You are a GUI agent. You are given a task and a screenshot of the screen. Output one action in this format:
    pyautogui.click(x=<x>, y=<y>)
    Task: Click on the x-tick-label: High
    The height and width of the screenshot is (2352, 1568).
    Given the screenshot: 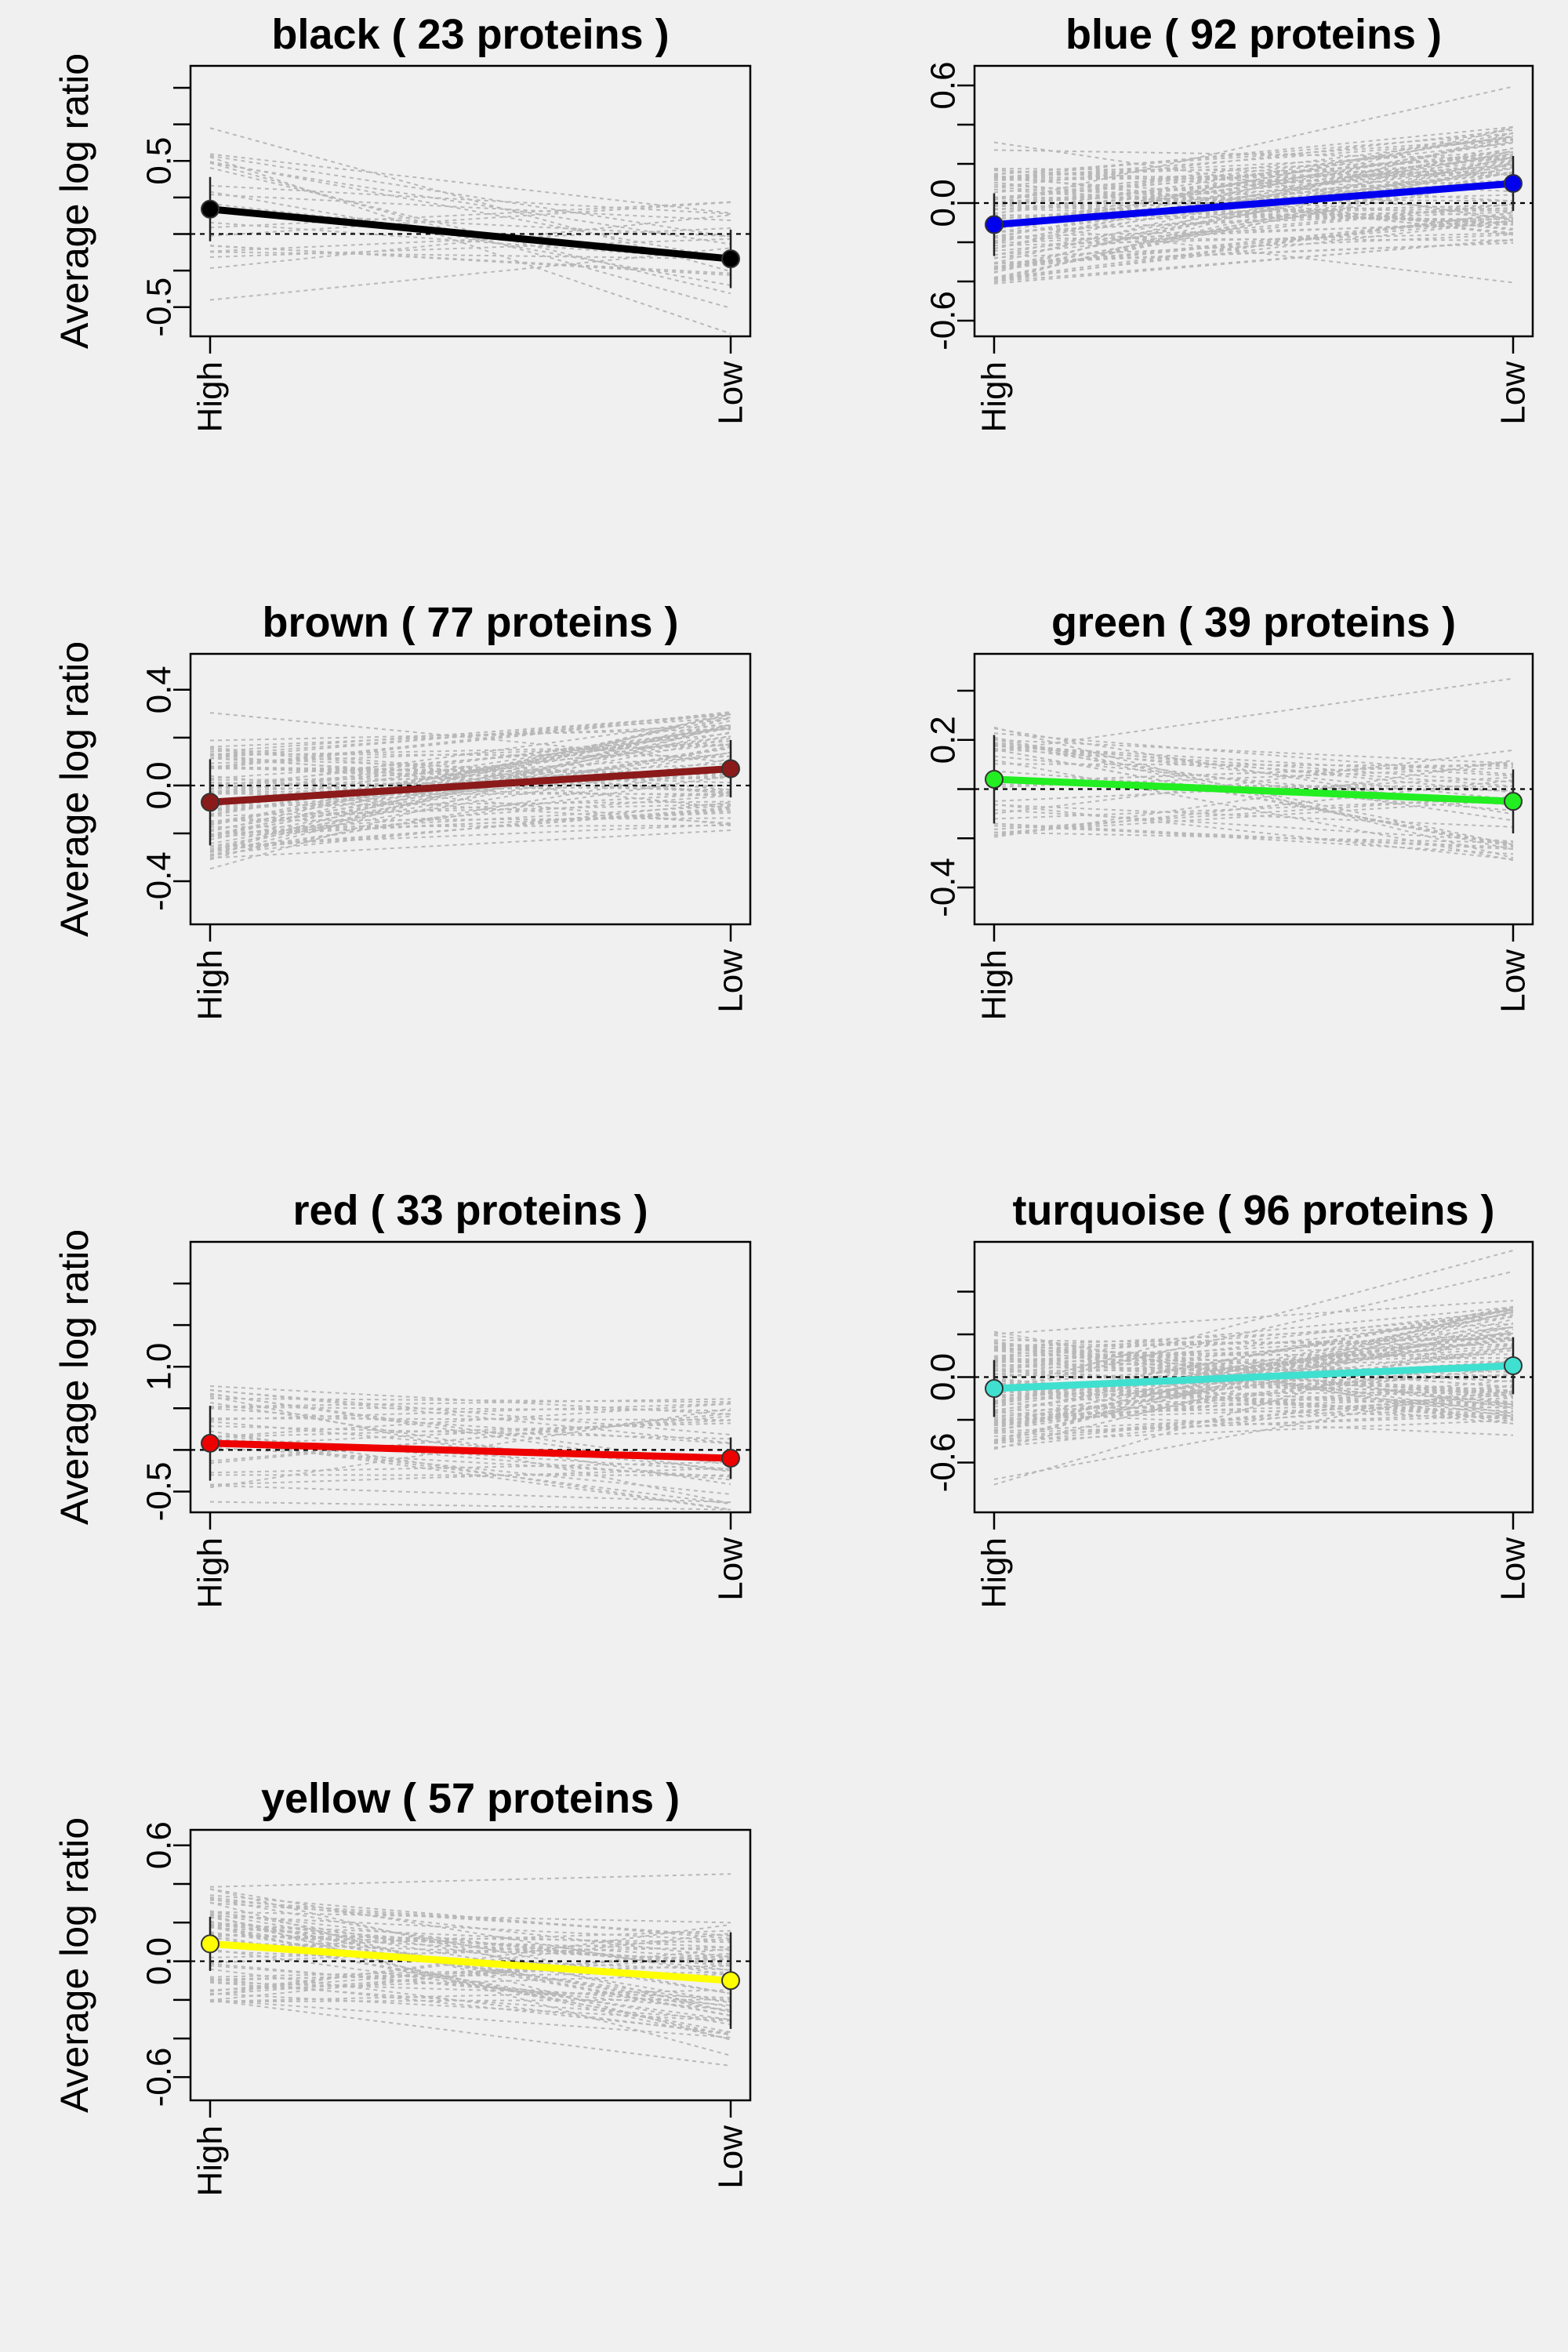 What is the action you would take?
    pyautogui.click(x=210, y=1573)
    